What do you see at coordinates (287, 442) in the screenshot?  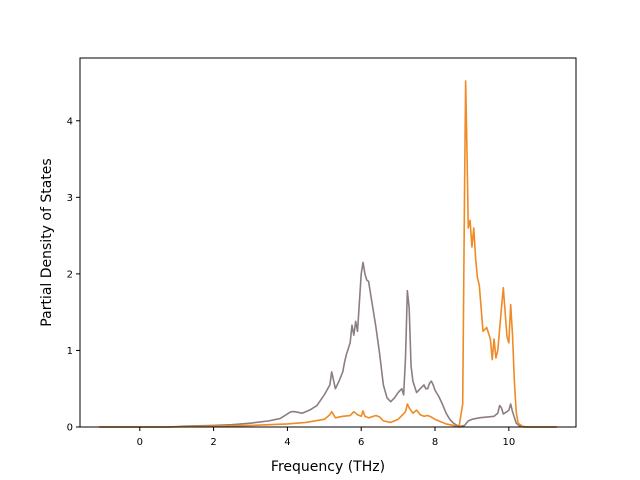 I see `x-tick-label: 4` at bounding box center [287, 442].